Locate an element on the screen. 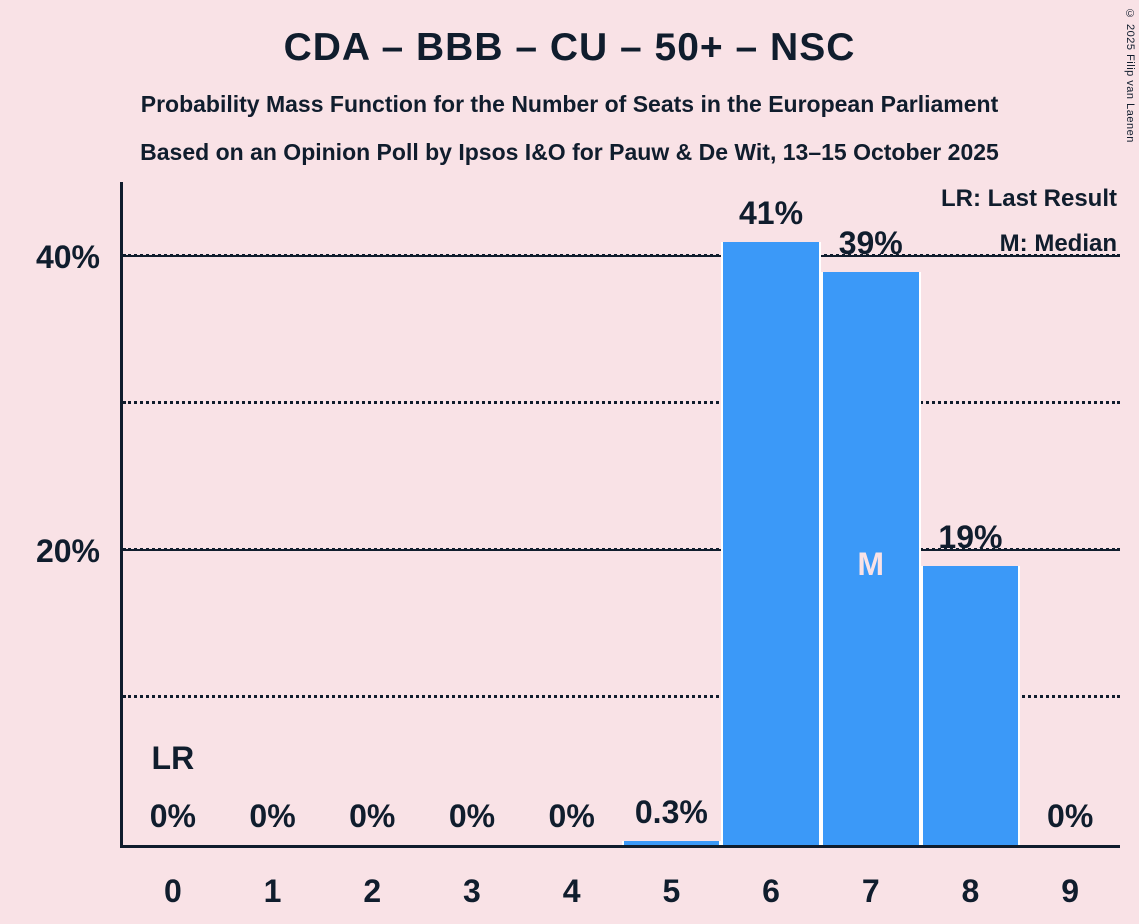 The width and height of the screenshot is (1139, 924). bar-value-label-seat-4: 0% is located at coordinates (571, 816).